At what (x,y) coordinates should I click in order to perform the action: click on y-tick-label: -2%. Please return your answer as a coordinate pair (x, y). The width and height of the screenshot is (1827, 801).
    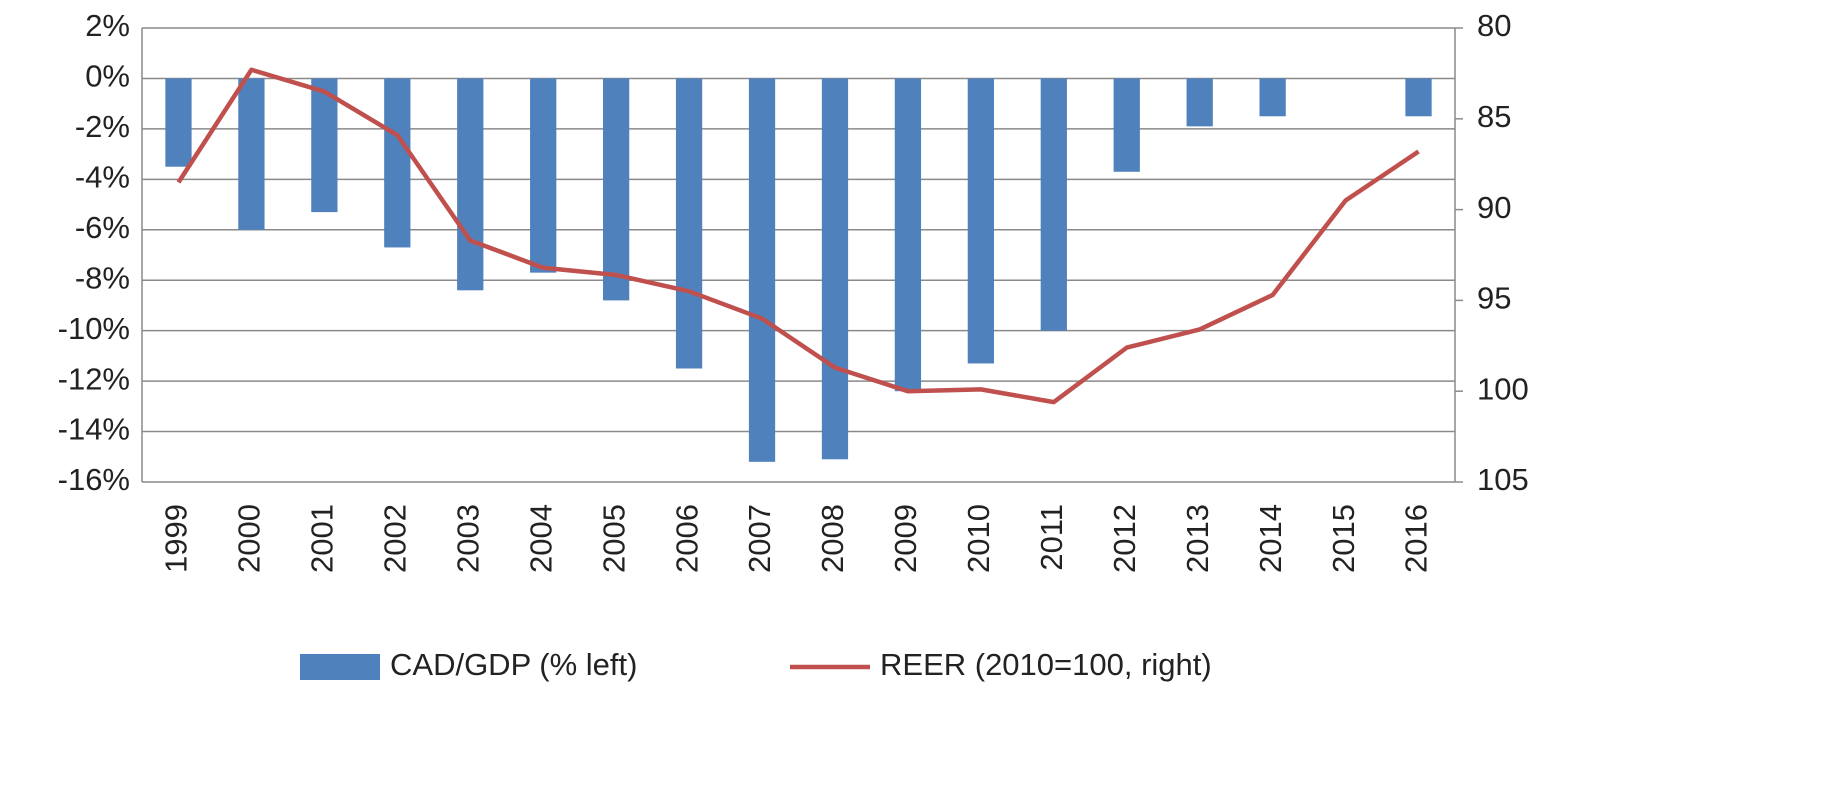
    Looking at the image, I should click on (102, 126).